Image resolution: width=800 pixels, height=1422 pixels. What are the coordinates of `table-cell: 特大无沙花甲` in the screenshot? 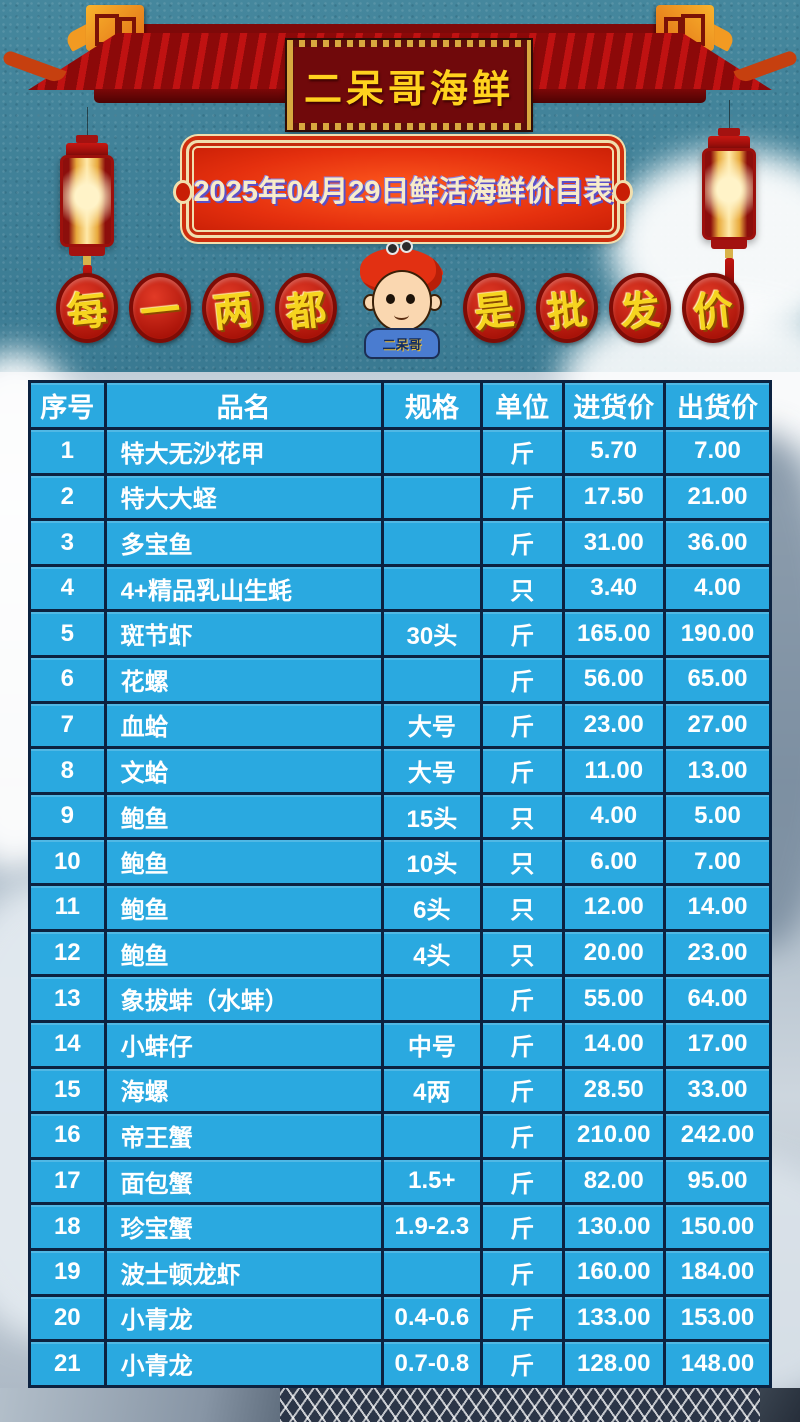 It's located at (243, 451).